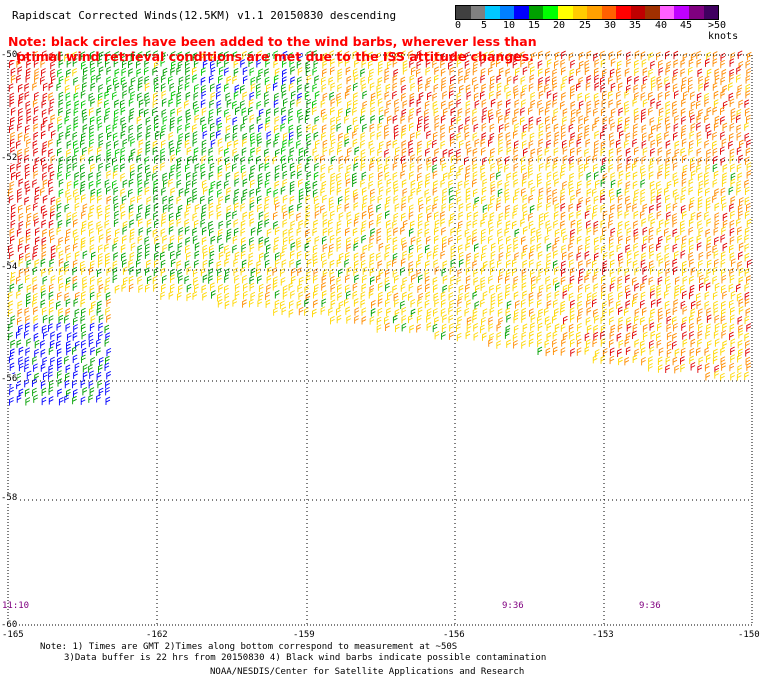  What do you see at coordinates (9, 498) in the screenshot?
I see `lat-label: -58` at bounding box center [9, 498].